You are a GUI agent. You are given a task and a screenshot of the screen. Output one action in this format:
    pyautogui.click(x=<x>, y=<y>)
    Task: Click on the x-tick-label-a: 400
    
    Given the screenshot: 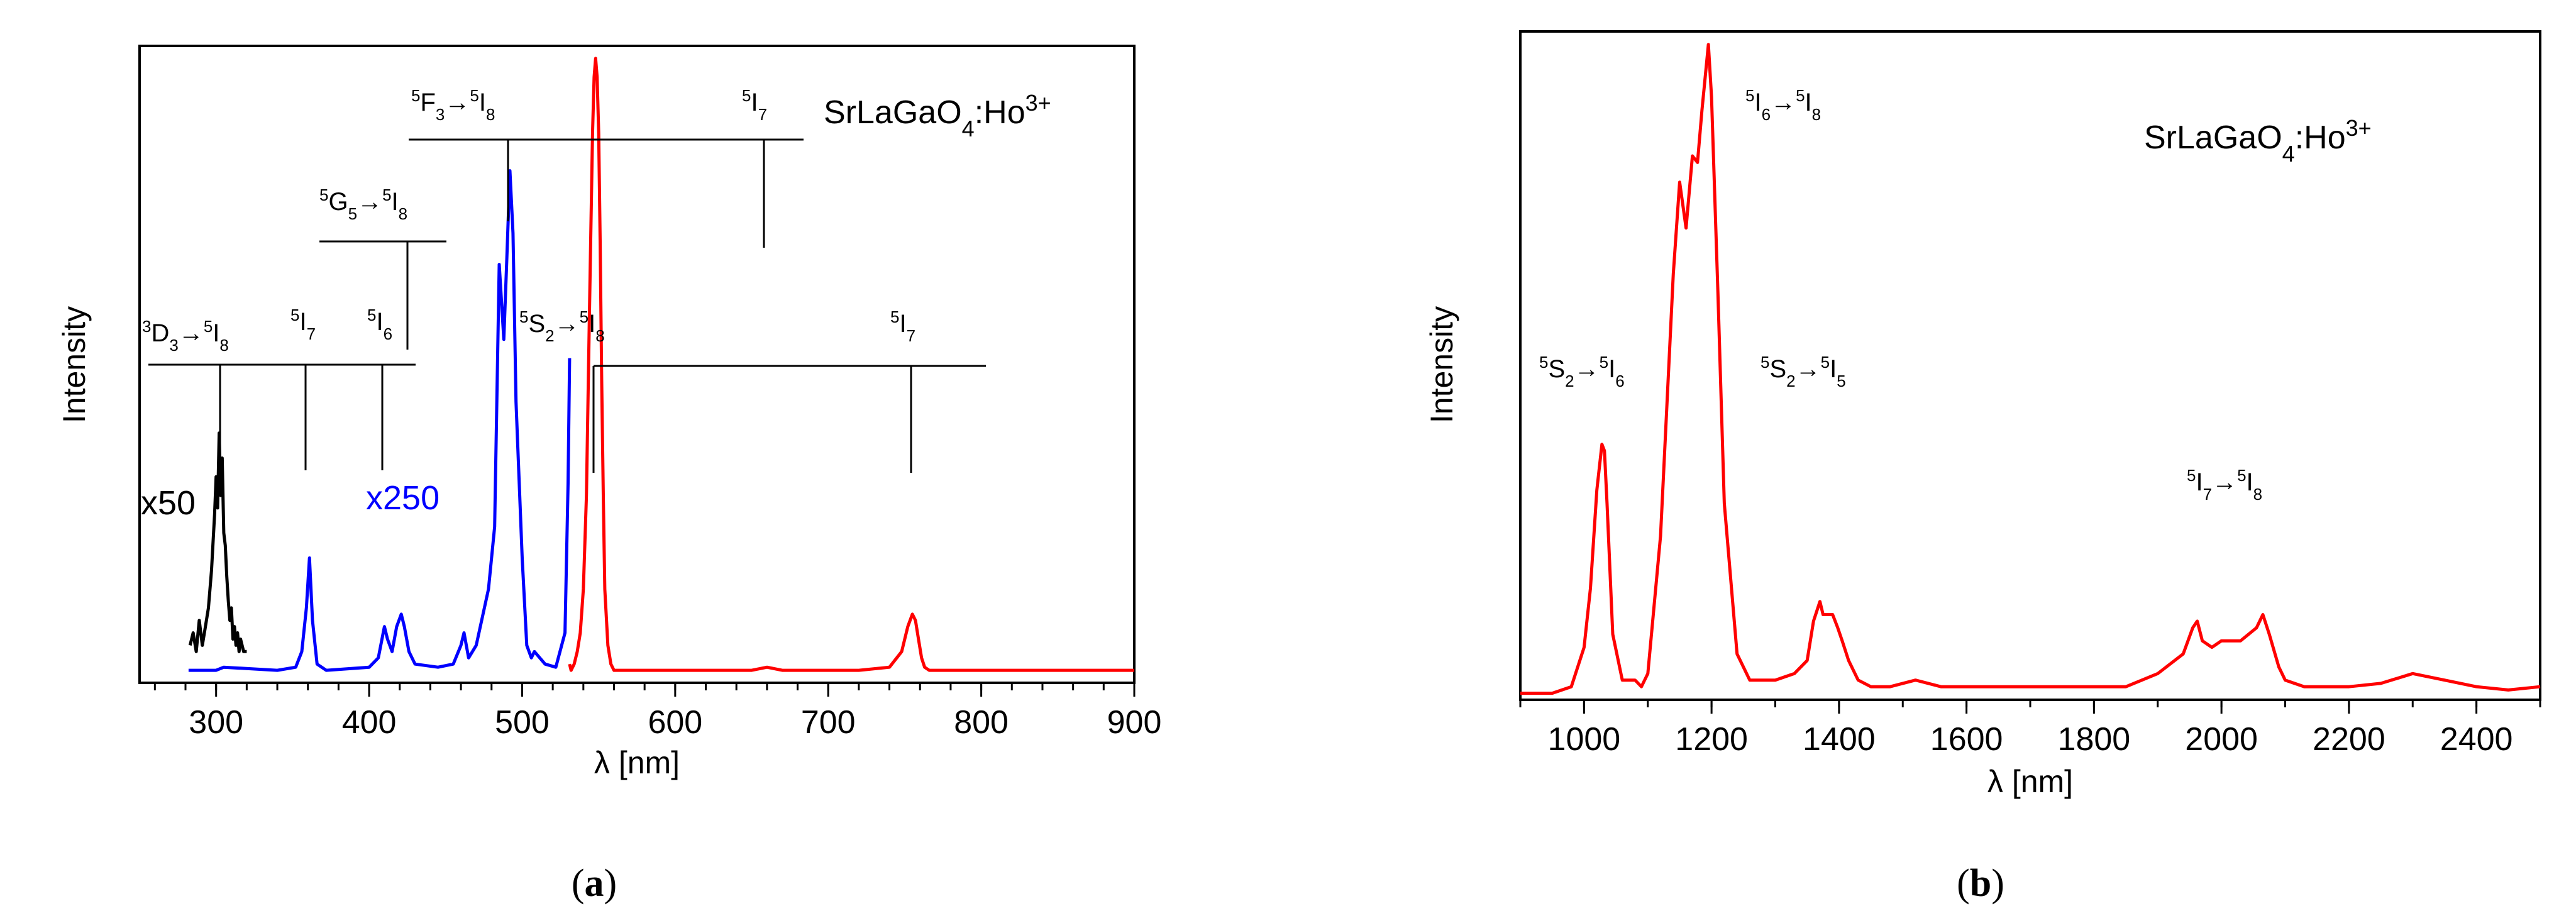 What is the action you would take?
    pyautogui.click(x=369, y=722)
    